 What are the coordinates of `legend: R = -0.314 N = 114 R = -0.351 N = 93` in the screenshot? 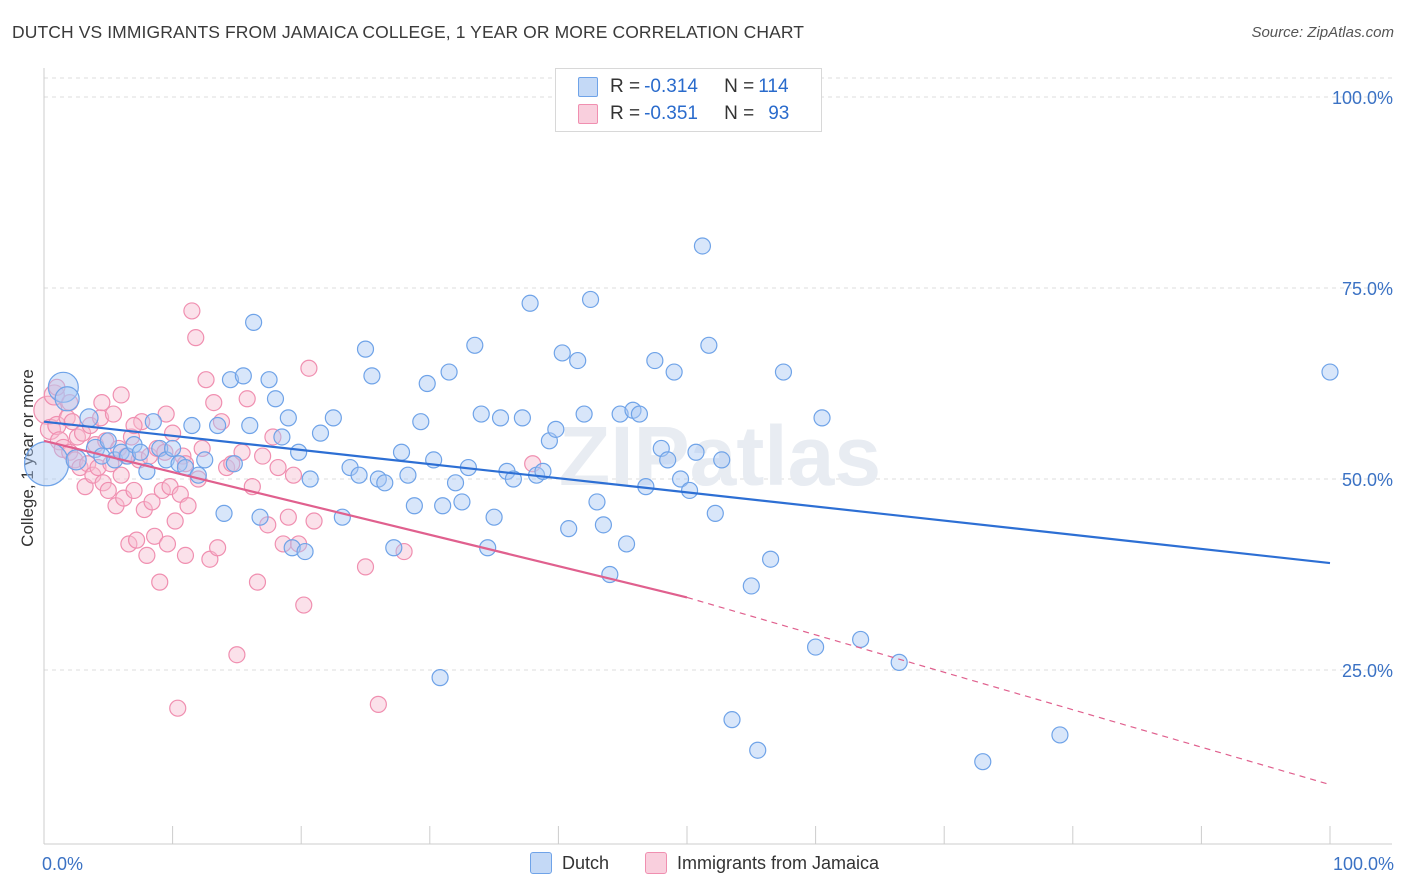 It's located at (688, 100).